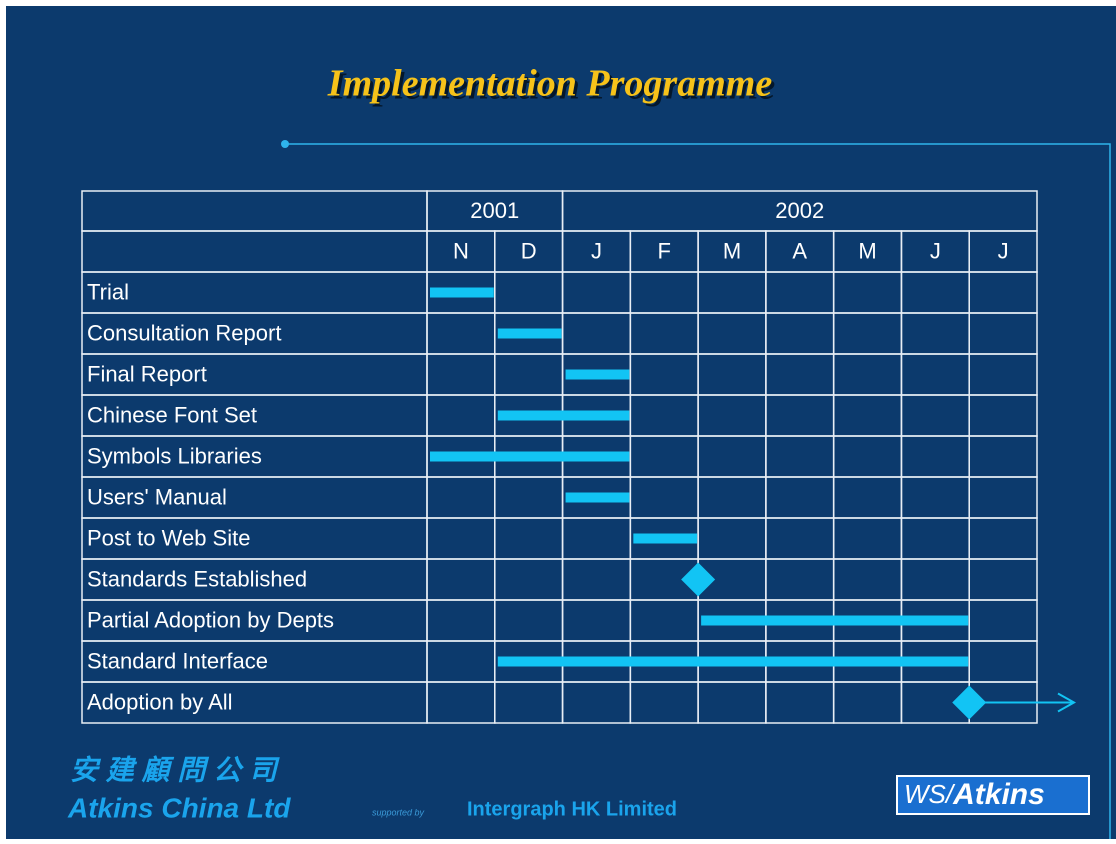 The height and width of the screenshot is (844, 1116). I want to click on task-label: Standards Established, so click(197, 578).